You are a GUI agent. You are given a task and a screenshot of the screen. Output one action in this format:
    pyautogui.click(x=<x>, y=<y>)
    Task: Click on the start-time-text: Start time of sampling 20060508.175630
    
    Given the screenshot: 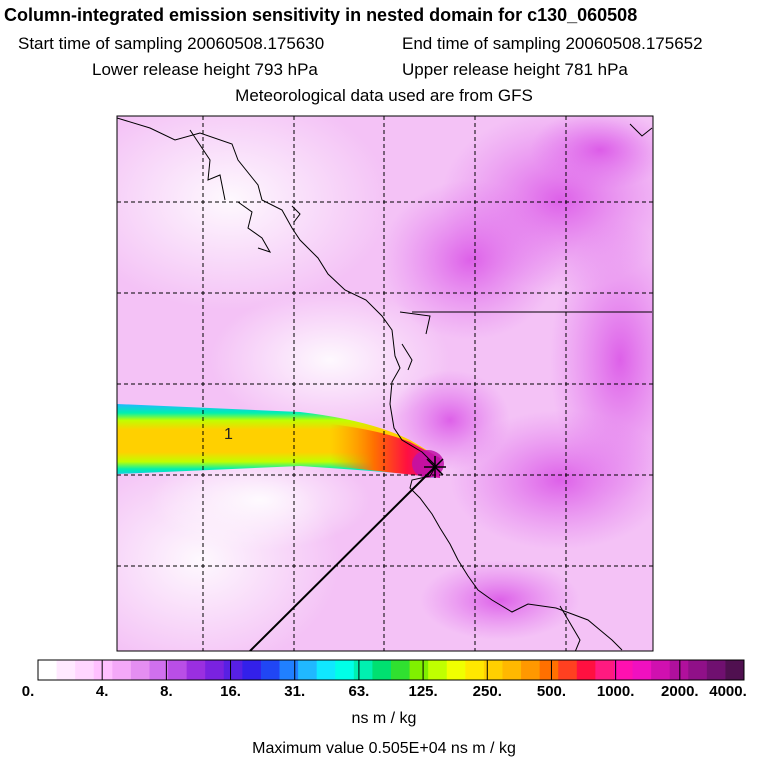 What is the action you would take?
    pyautogui.click(x=171, y=43)
    